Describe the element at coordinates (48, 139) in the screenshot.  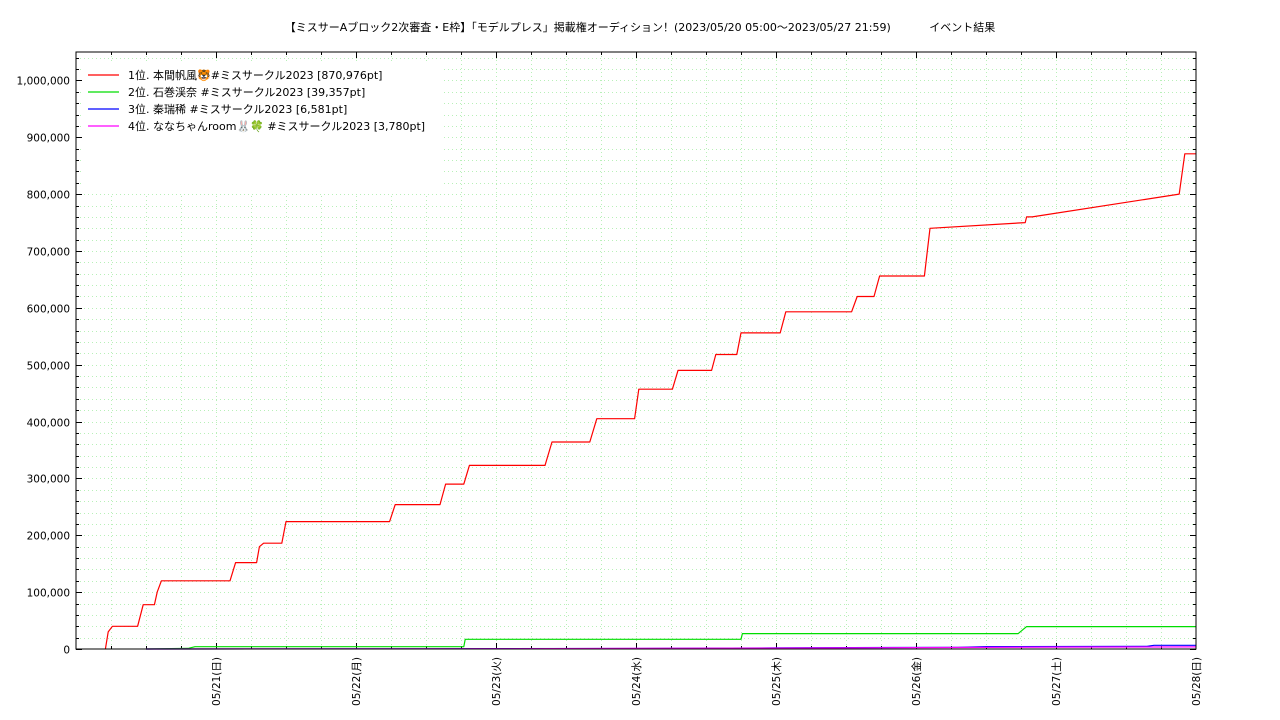
I see `y-tick-label: 900,000` at that location.